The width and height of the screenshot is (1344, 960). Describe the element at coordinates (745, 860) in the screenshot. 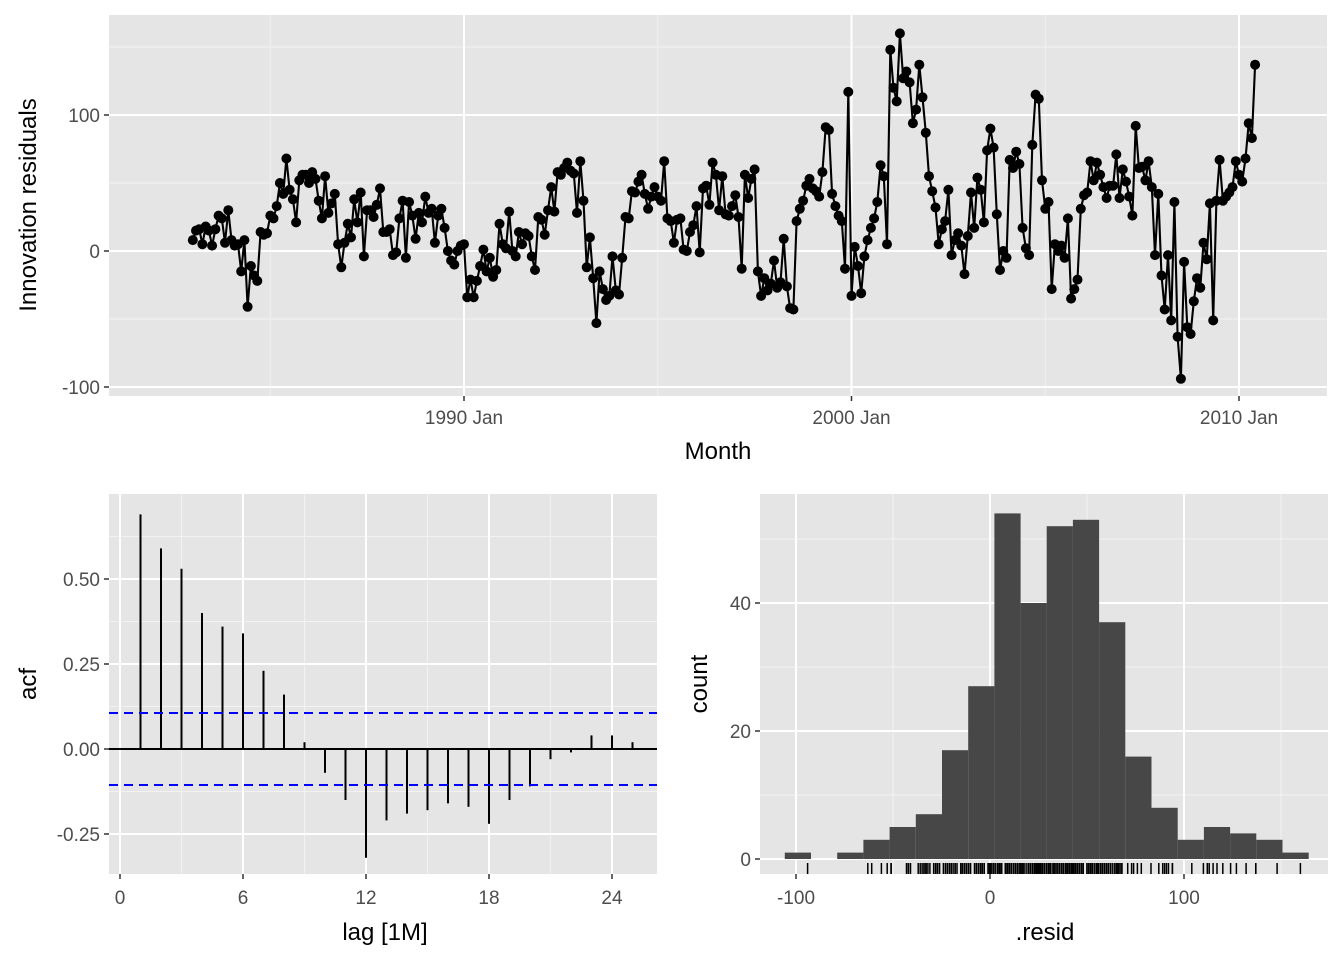

I see `y-tick-label: 0` at that location.